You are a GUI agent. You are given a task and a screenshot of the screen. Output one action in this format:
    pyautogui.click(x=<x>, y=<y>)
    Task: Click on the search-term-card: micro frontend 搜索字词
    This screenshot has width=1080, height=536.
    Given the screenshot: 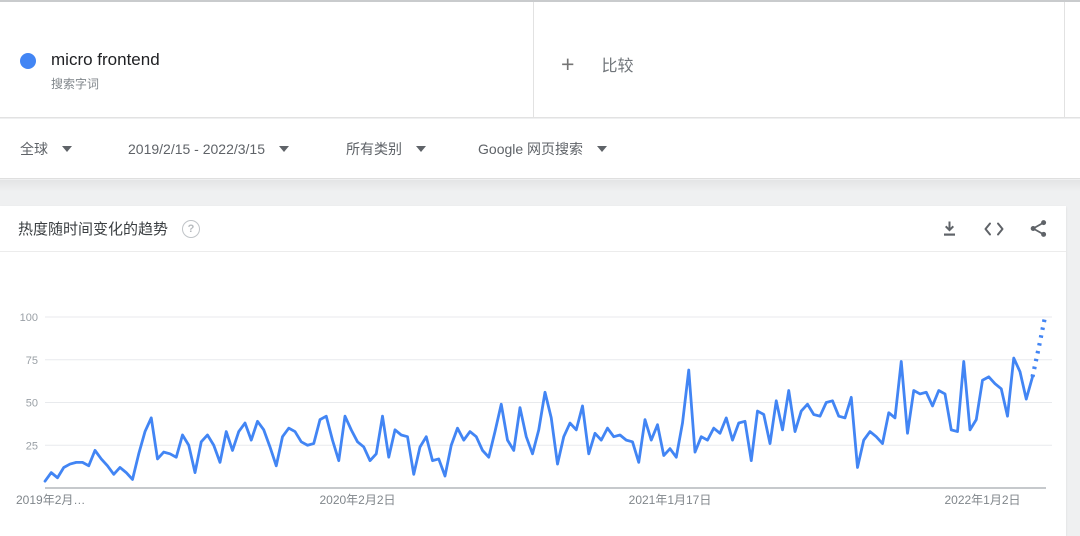 What is the action you would take?
    pyautogui.click(x=90, y=71)
    